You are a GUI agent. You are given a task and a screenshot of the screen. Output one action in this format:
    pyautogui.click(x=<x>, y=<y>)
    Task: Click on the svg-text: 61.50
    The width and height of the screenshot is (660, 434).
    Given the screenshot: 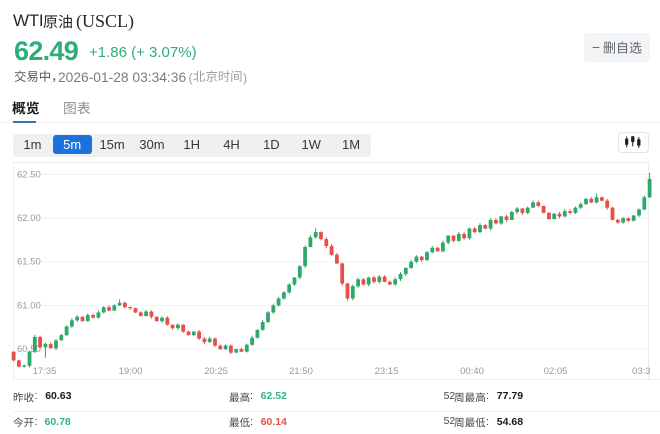 What is the action you would take?
    pyautogui.click(x=29, y=262)
    